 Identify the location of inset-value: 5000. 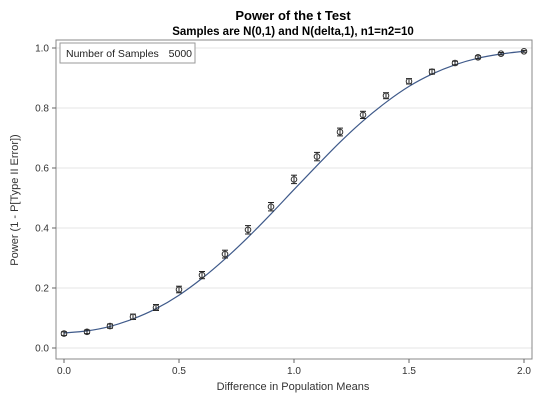
(181, 54).